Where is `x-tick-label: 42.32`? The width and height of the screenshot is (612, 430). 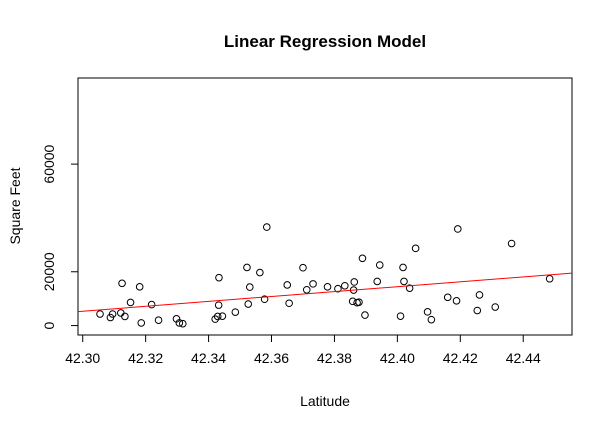 x-tick-label: 42.32 is located at coordinates (145, 358).